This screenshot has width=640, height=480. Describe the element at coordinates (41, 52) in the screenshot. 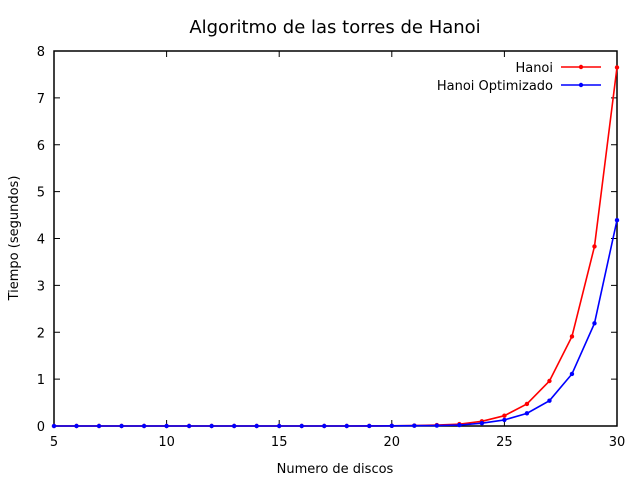

I see `y-tick-label: 8` at that location.